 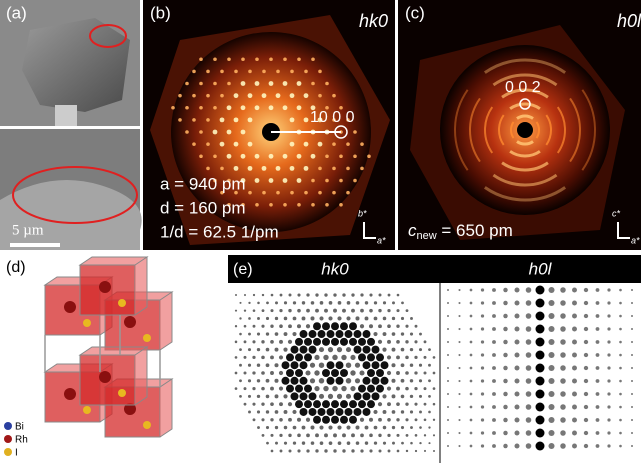 I want to click on structure, so click(x=108, y=347).